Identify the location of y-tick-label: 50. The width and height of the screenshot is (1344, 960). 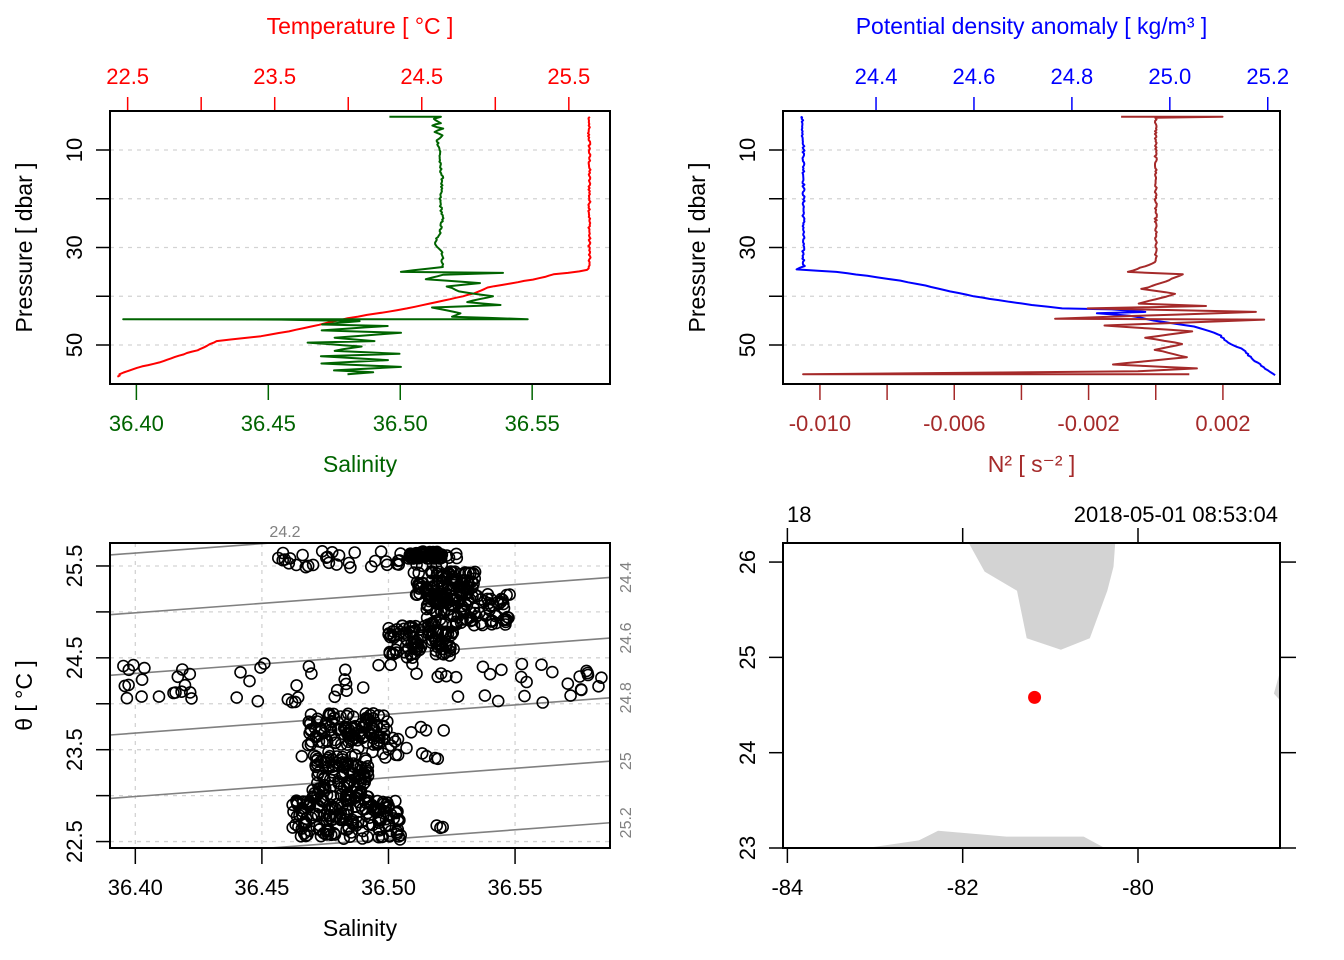
(747, 345).